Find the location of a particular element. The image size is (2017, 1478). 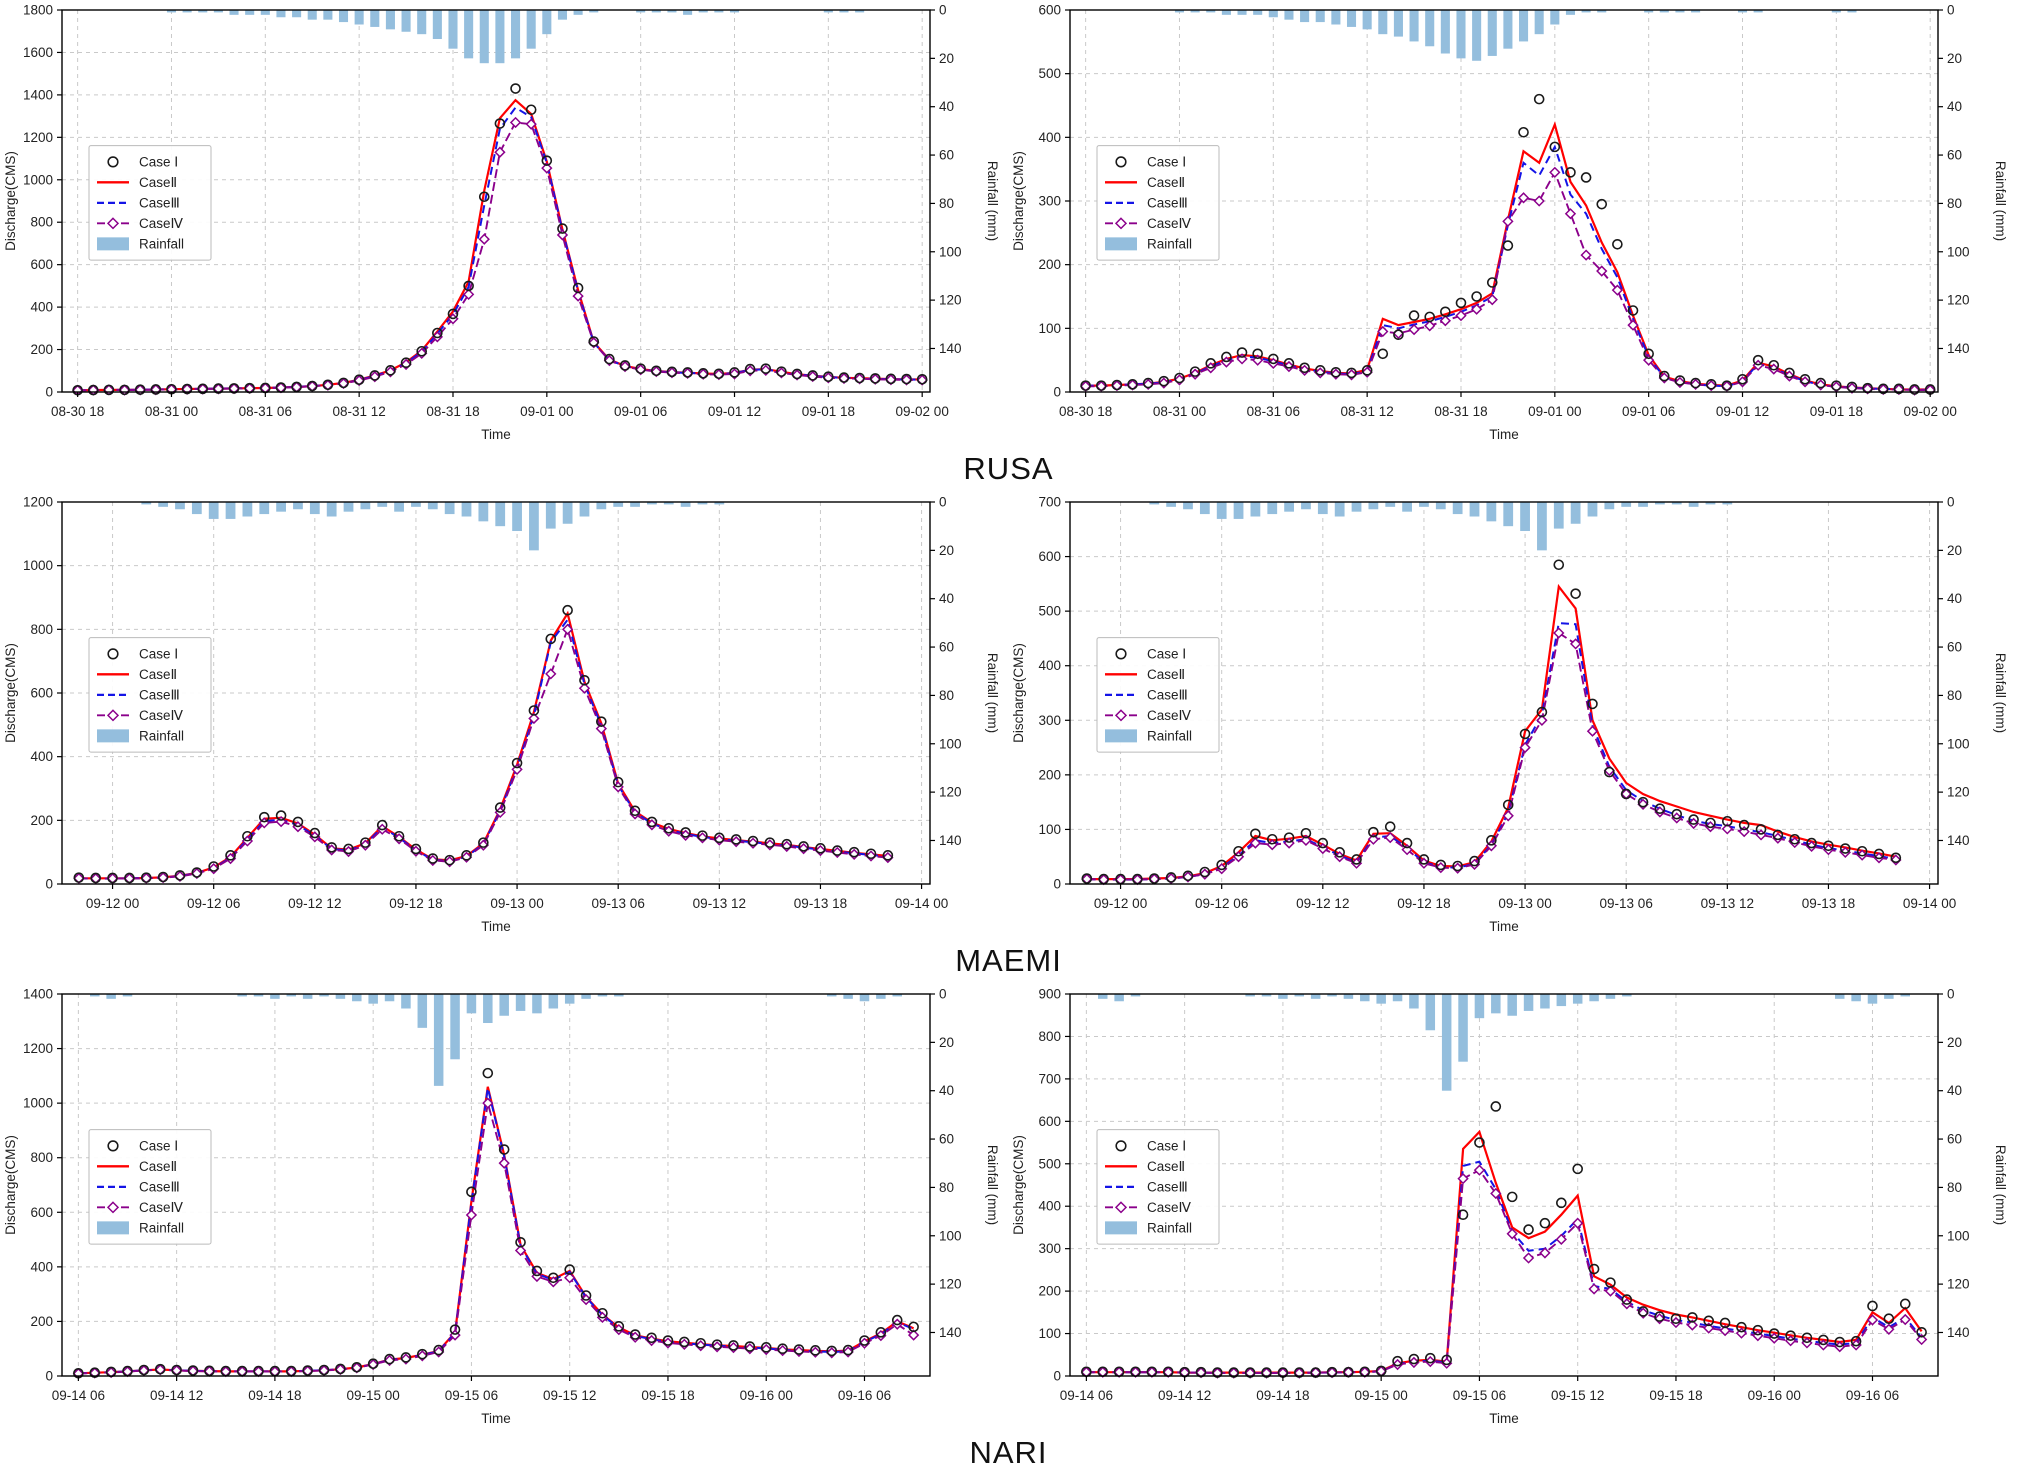

y-left-tick-label: 1400 is located at coordinates (38, 94).